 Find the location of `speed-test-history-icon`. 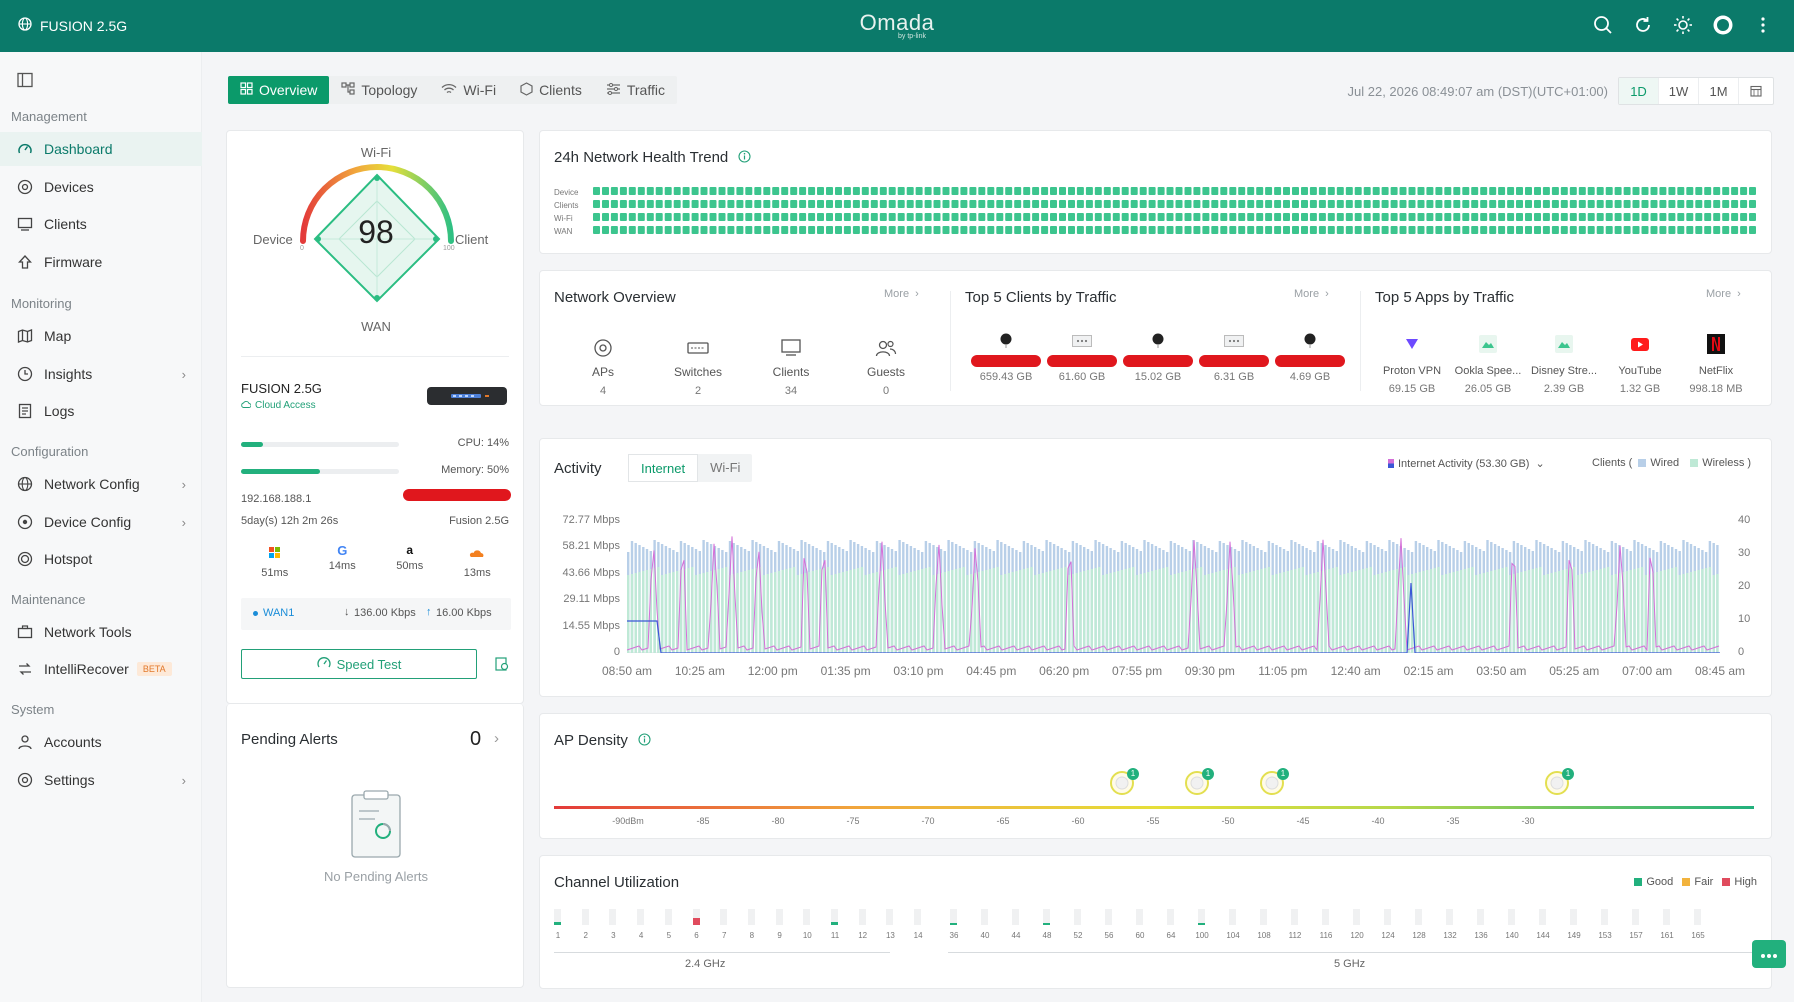

speed-test-history-icon is located at coordinates (502, 666).